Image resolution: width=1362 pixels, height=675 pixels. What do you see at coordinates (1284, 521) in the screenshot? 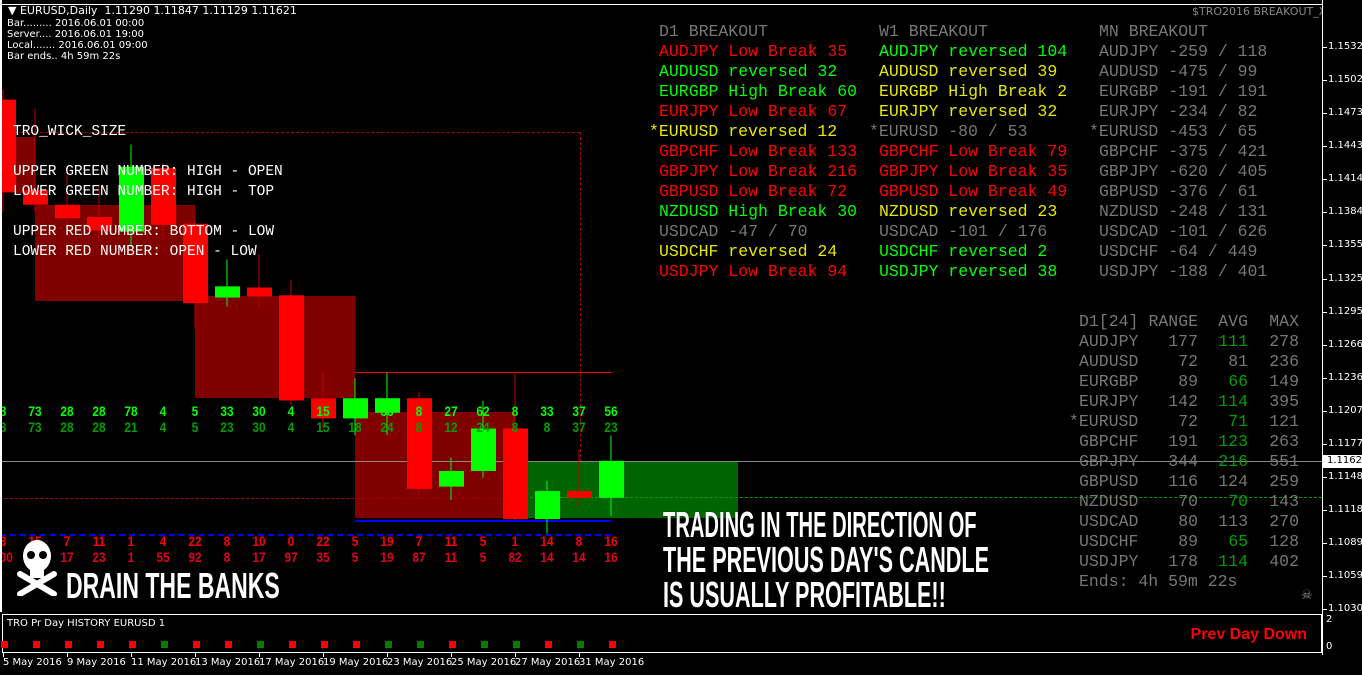
I see `range-max: 270` at bounding box center [1284, 521].